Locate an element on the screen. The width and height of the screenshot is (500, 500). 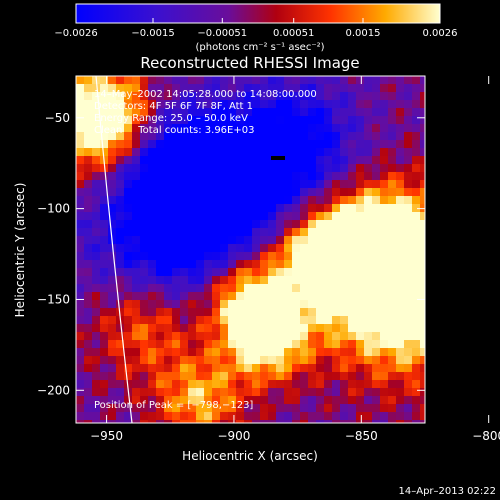
x-tick-label: −900 is located at coordinates (233, 436).